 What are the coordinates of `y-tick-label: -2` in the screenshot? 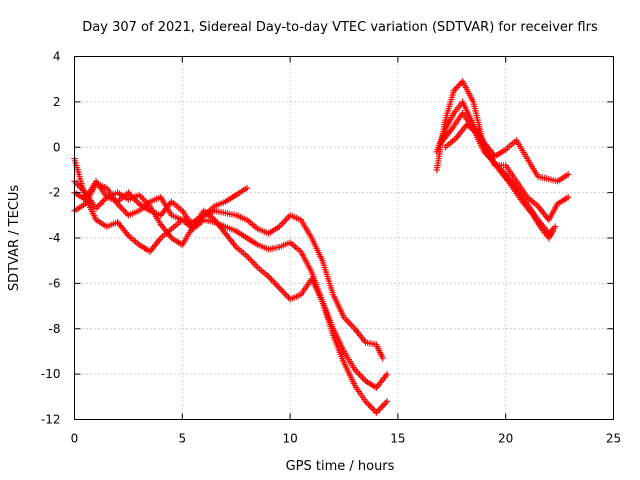 It's located at (55, 193).